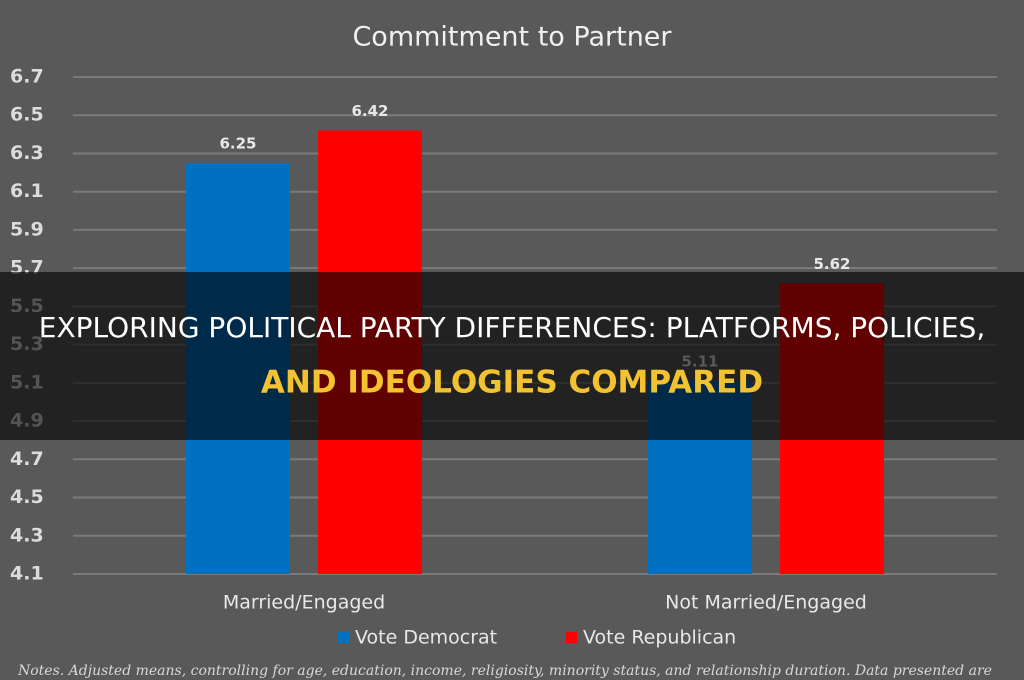 Image resolution: width=1024 pixels, height=680 pixels. What do you see at coordinates (512, 37) in the screenshot?
I see `chart-title: Commitment to Partner` at bounding box center [512, 37].